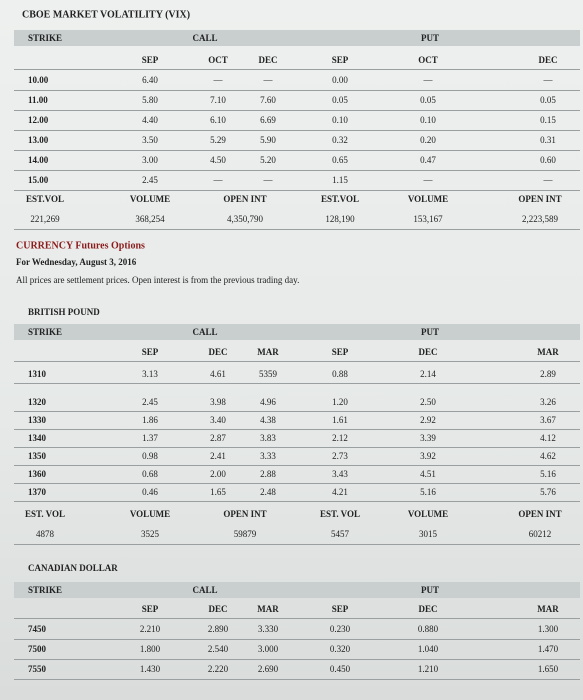 The height and width of the screenshot is (700, 583). What do you see at coordinates (268, 160) in the screenshot?
I see `price: 5.20` at bounding box center [268, 160].